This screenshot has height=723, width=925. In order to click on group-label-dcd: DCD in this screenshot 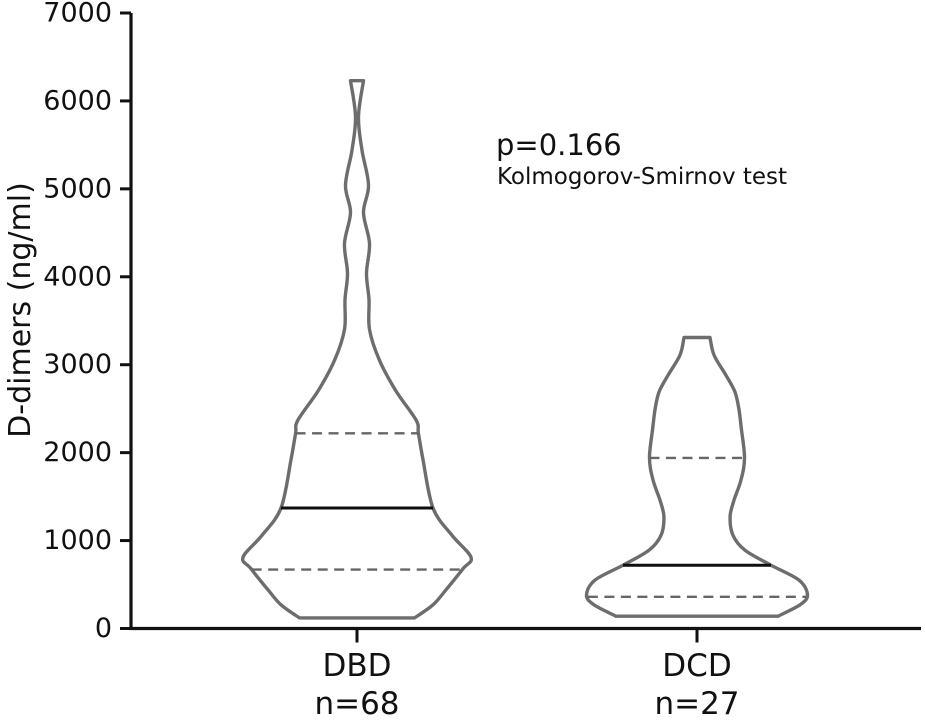, I will do `click(696, 666)`.